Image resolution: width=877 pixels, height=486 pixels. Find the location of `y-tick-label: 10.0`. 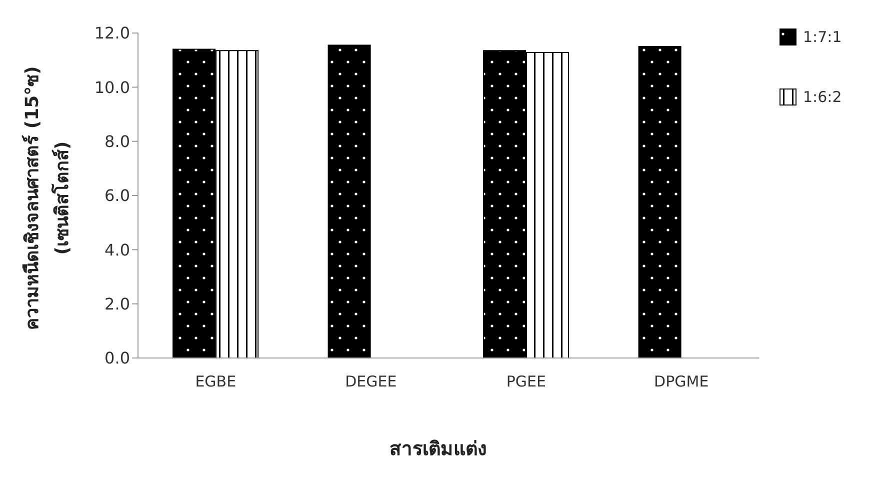

y-tick-label: 10.0 is located at coordinates (112, 87).